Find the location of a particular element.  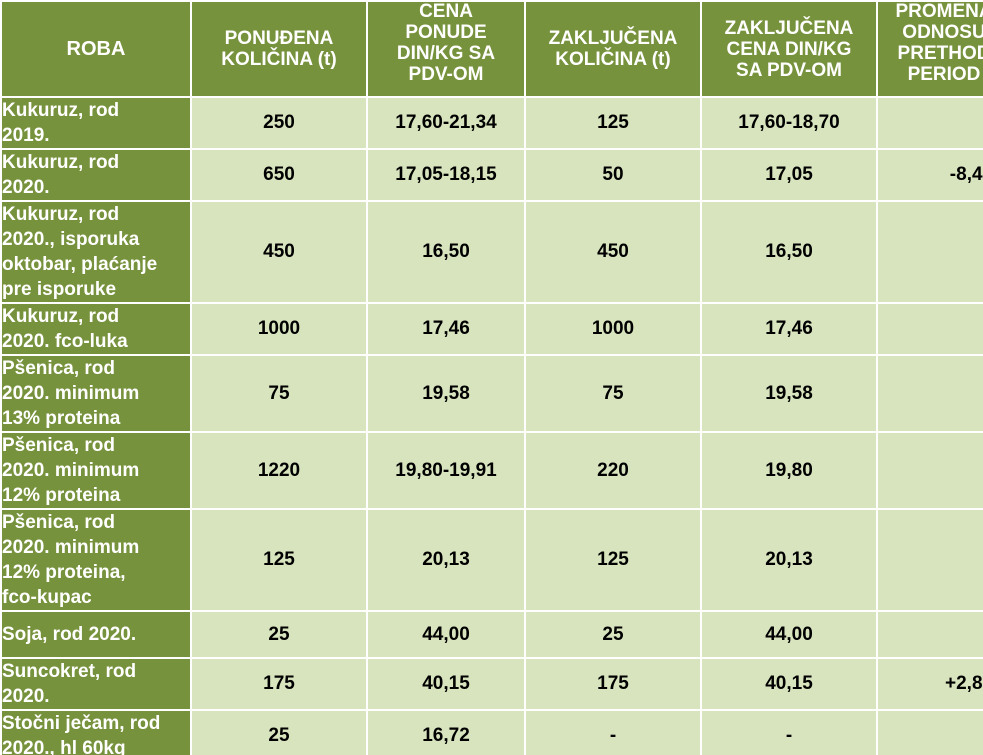

offer-price-cell: 19,80-19,91 is located at coordinates (446, 470).